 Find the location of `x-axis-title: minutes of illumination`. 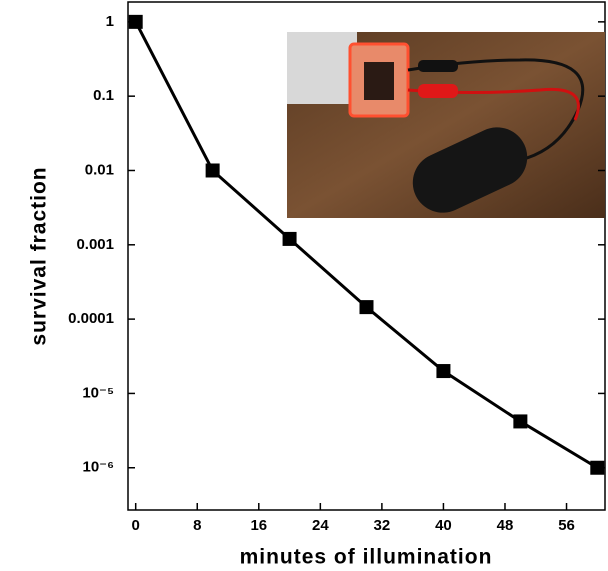

x-axis-title: minutes of illumination is located at coordinates (366, 557).